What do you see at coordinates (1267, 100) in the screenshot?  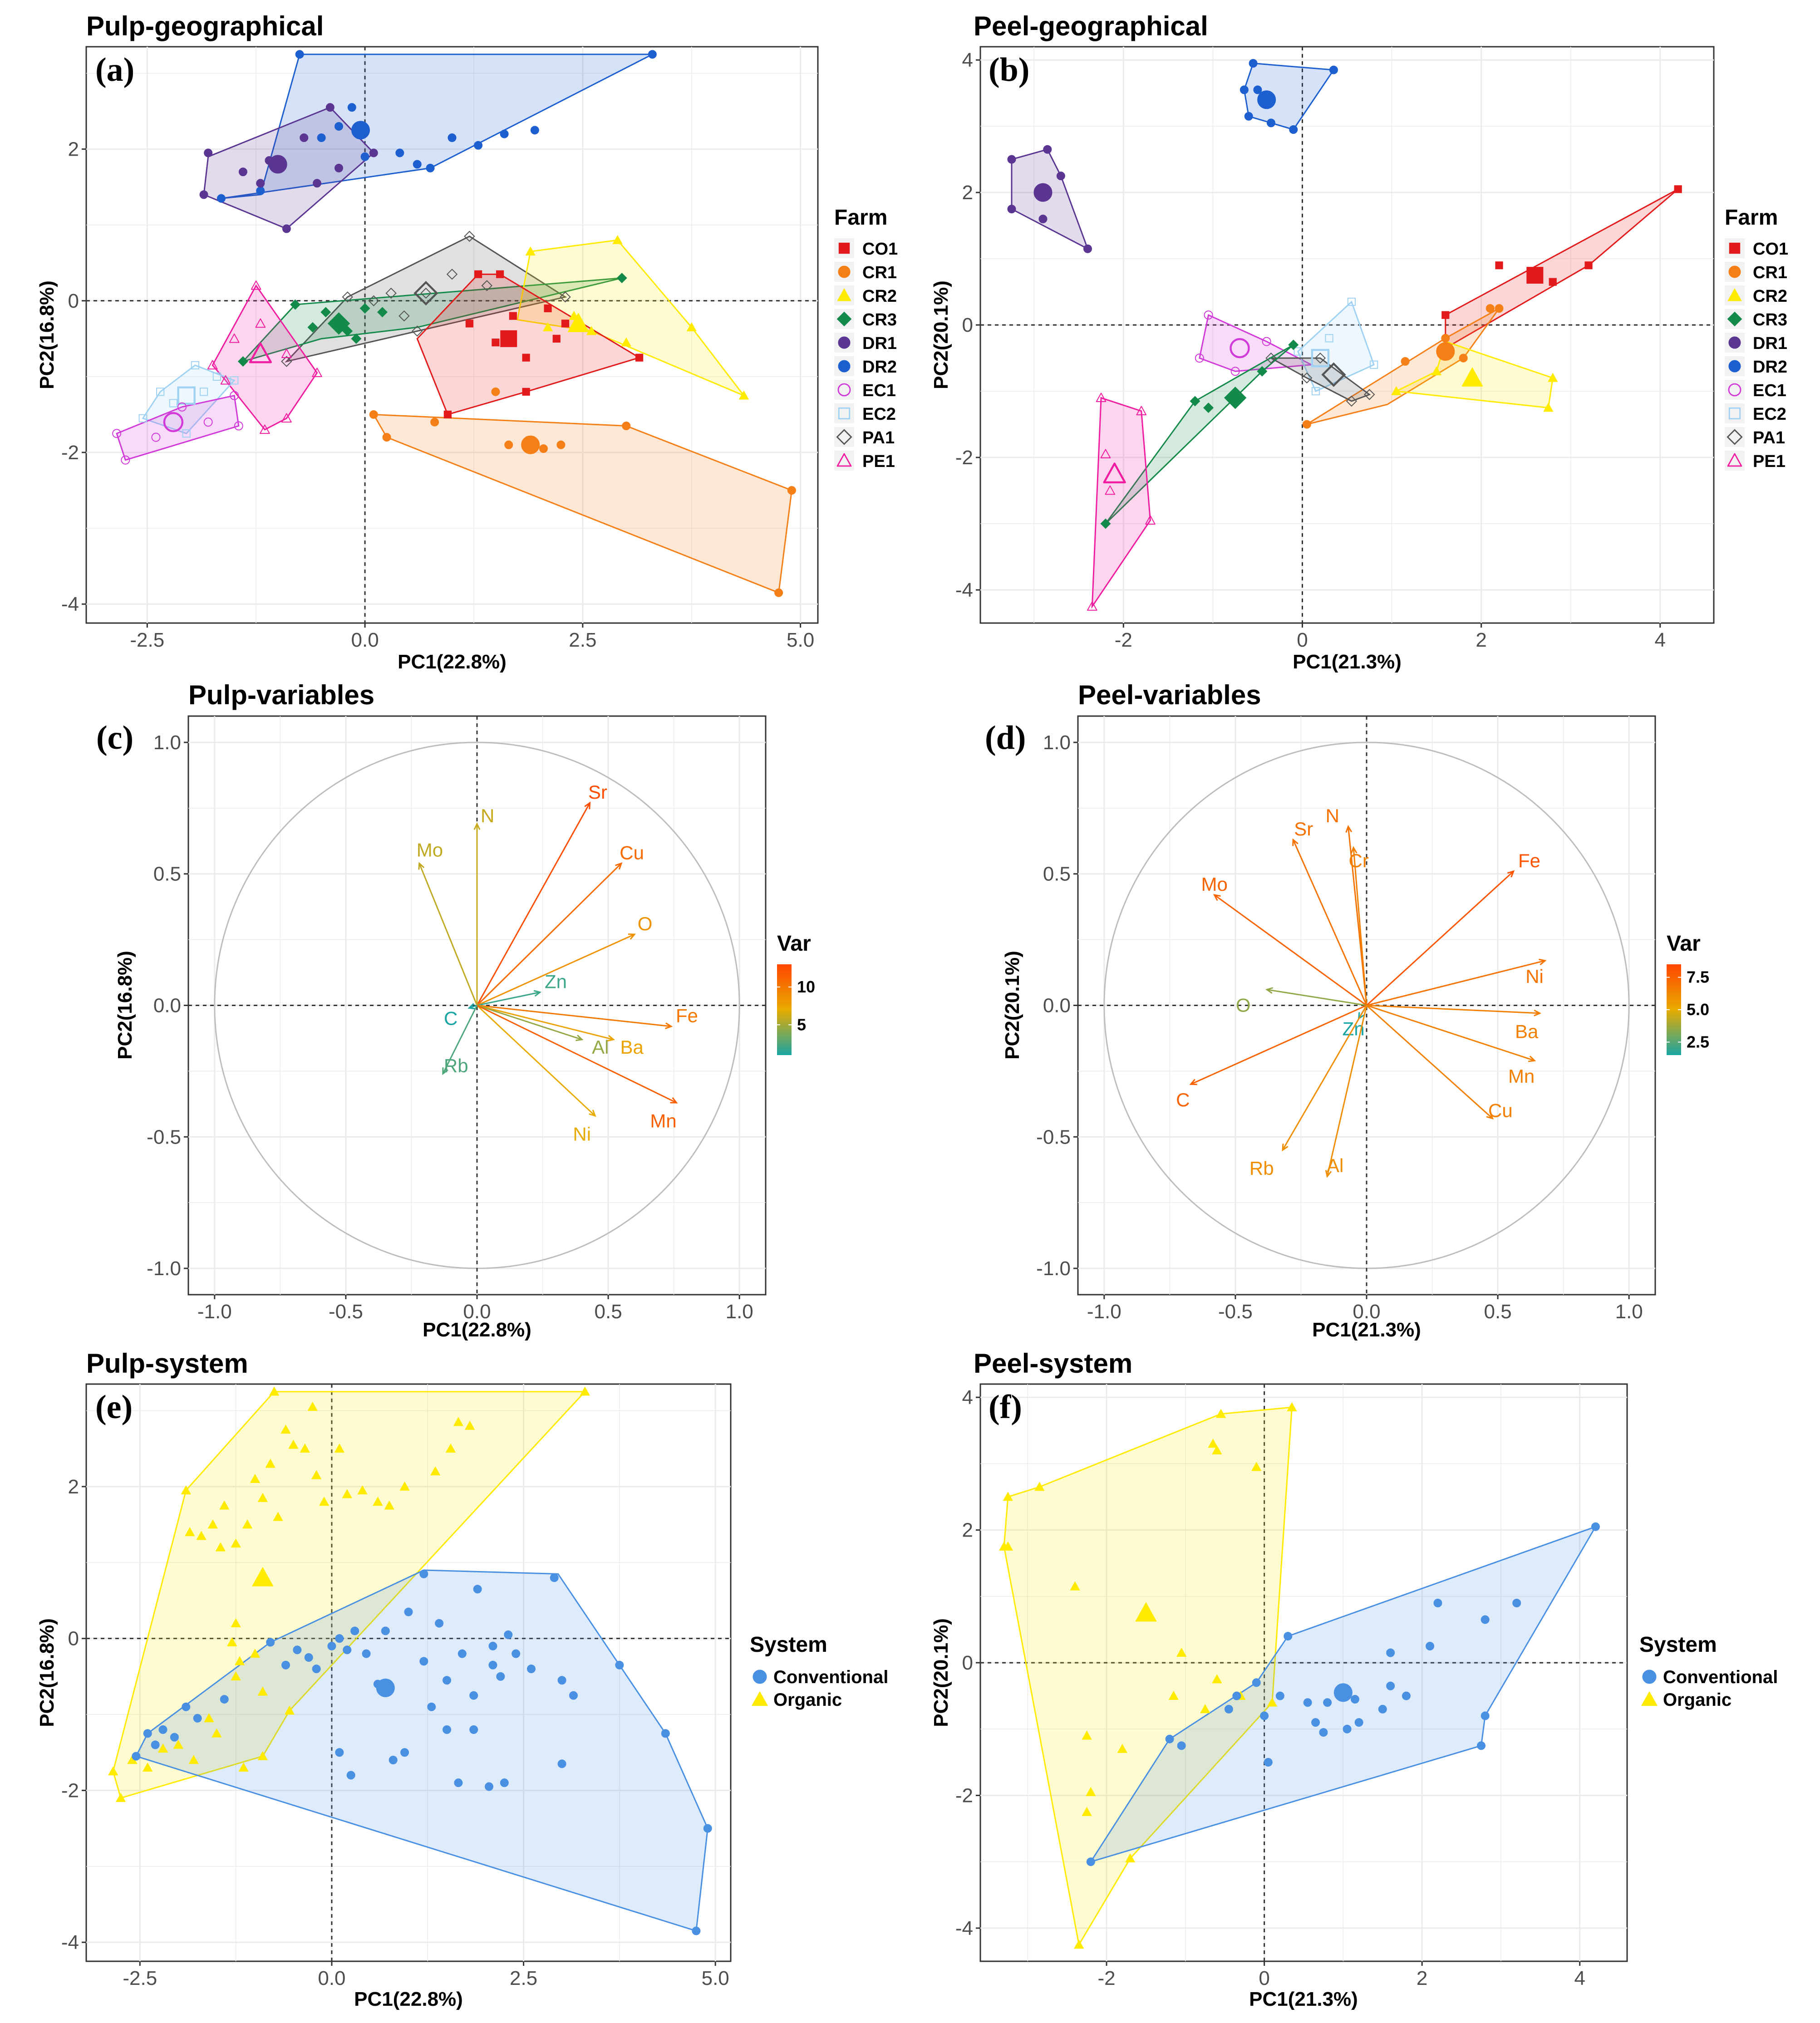 I see `centroid-dr2` at bounding box center [1267, 100].